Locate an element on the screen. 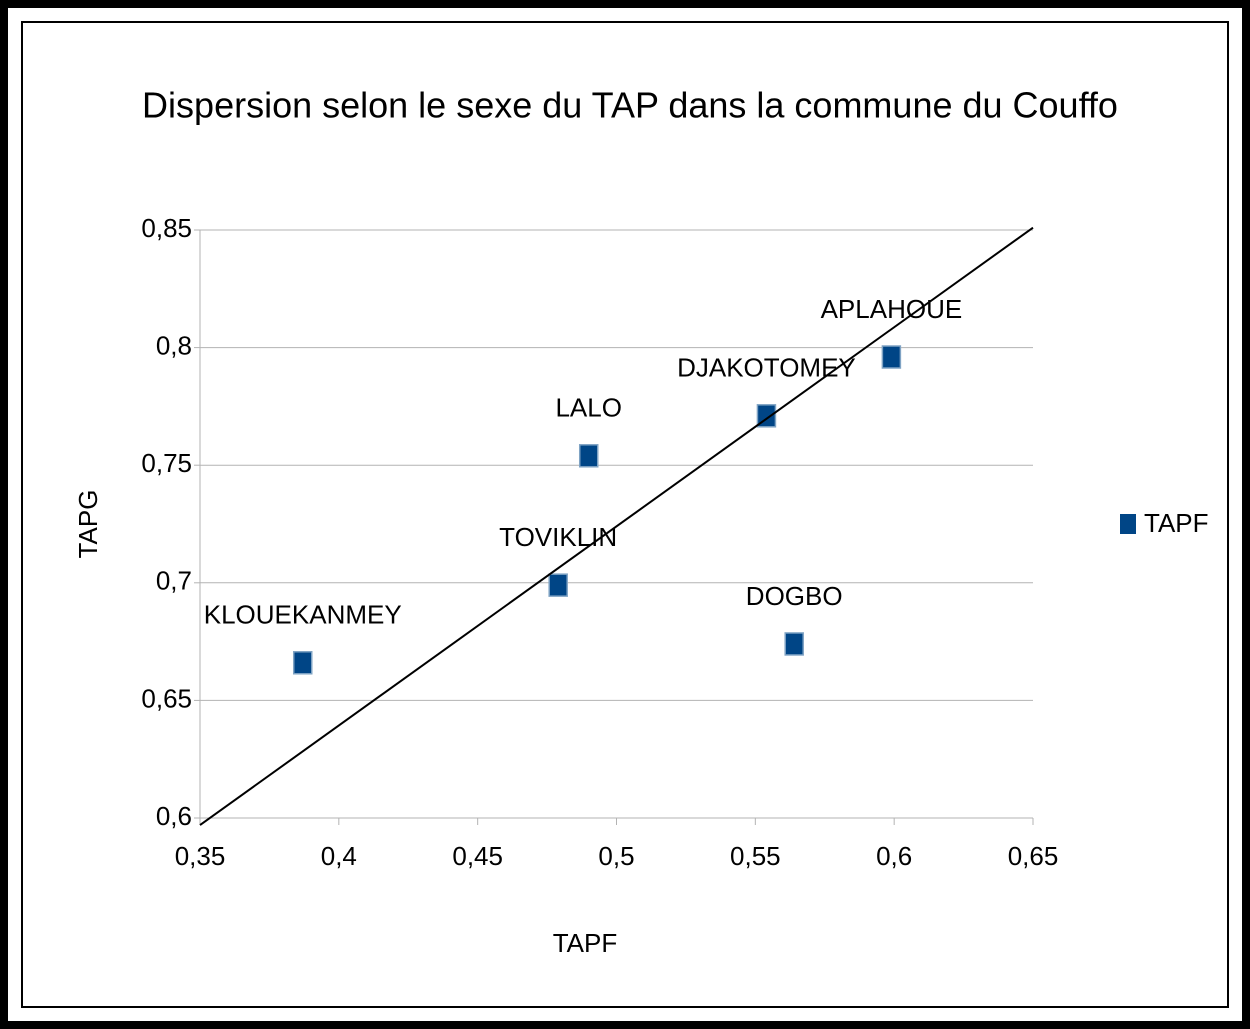 This screenshot has height=1029, width=1250. x-tick-label: 0,4 is located at coordinates (339, 856).